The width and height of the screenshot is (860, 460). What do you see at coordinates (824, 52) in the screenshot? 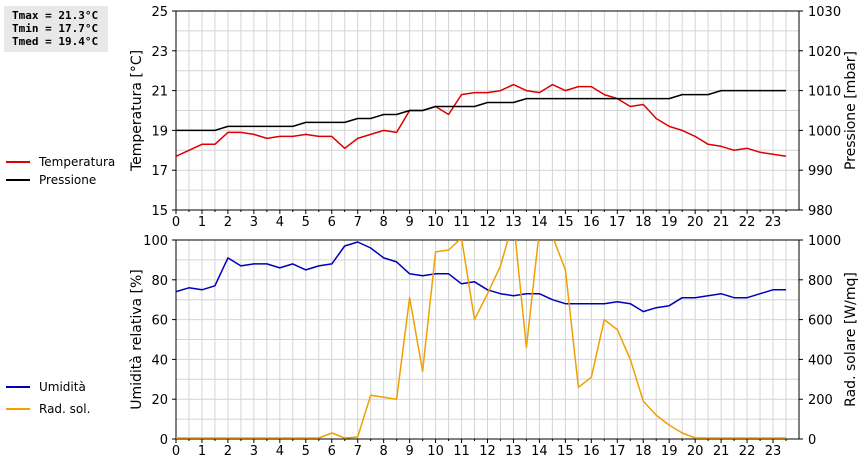
I see `y-right-tick-label: 1020` at bounding box center [824, 52].